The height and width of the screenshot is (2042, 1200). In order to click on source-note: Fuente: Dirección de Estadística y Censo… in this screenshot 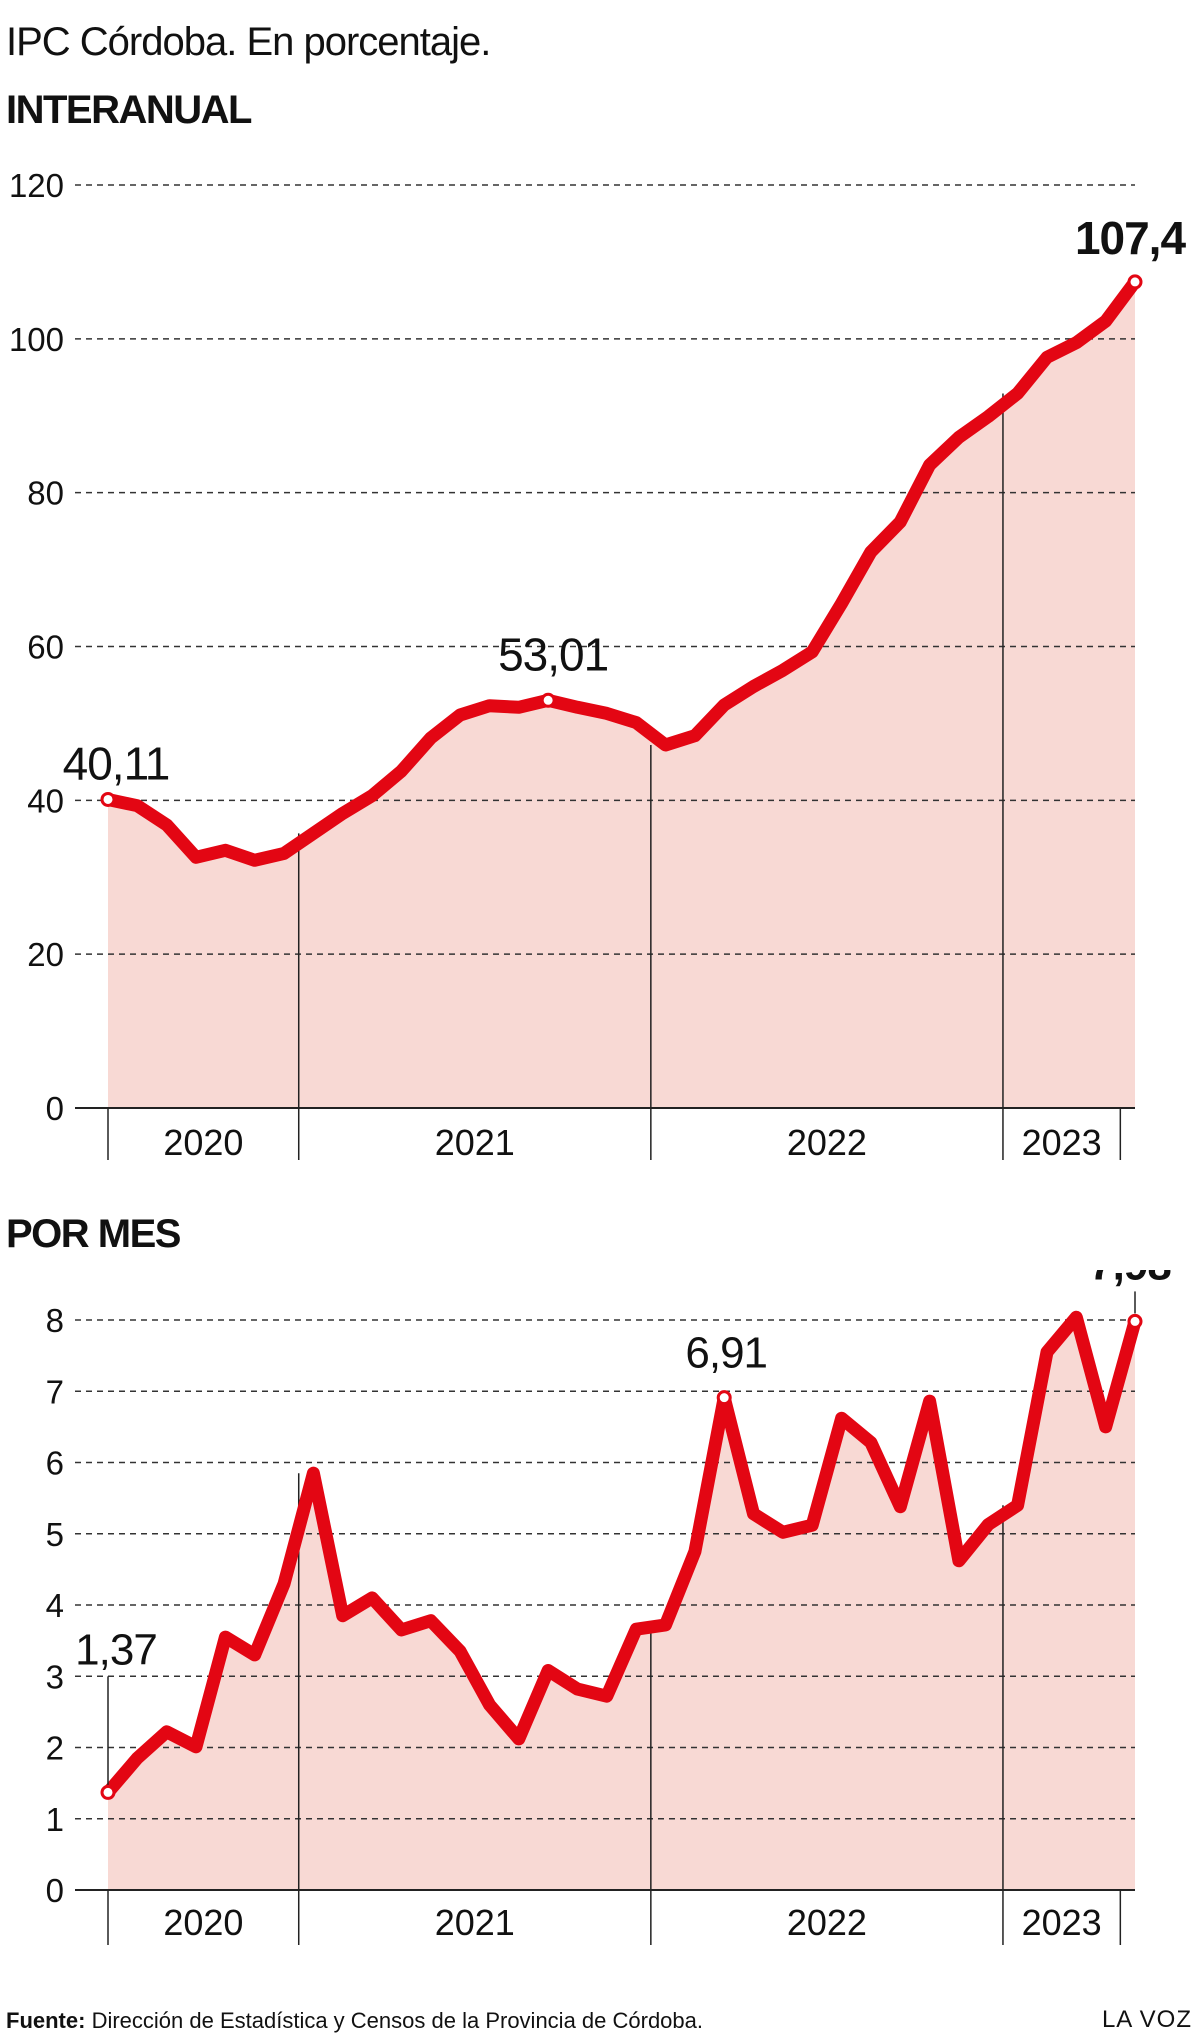, I will do `click(354, 2021)`.